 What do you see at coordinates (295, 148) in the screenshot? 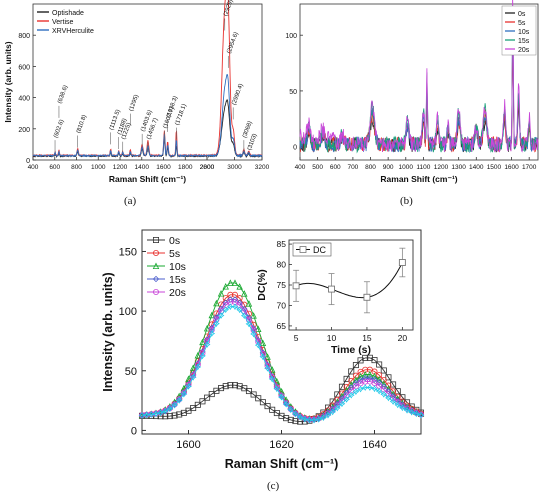
I see `y-tick-label-b: 0` at bounding box center [295, 148].